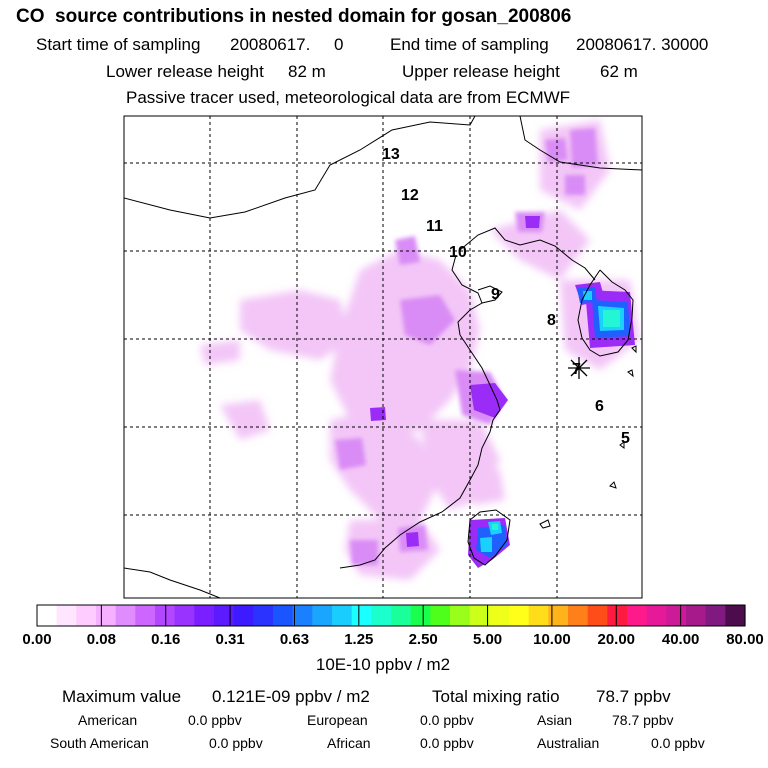  Describe the element at coordinates (434, 226) in the screenshot. I see `trajectory-label: 11` at that location.